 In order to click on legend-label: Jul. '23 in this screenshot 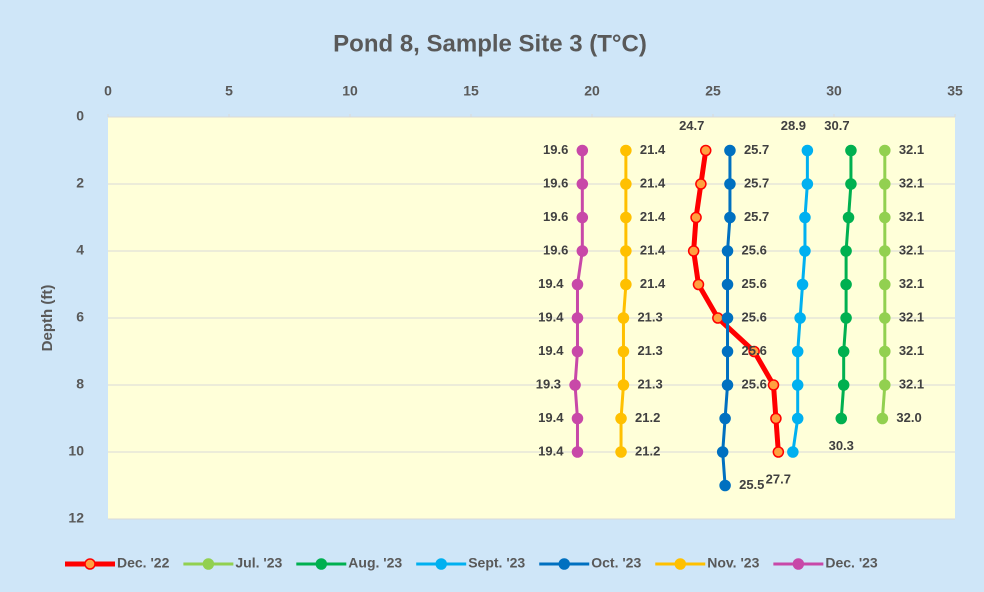, I will do `click(258, 563)`.